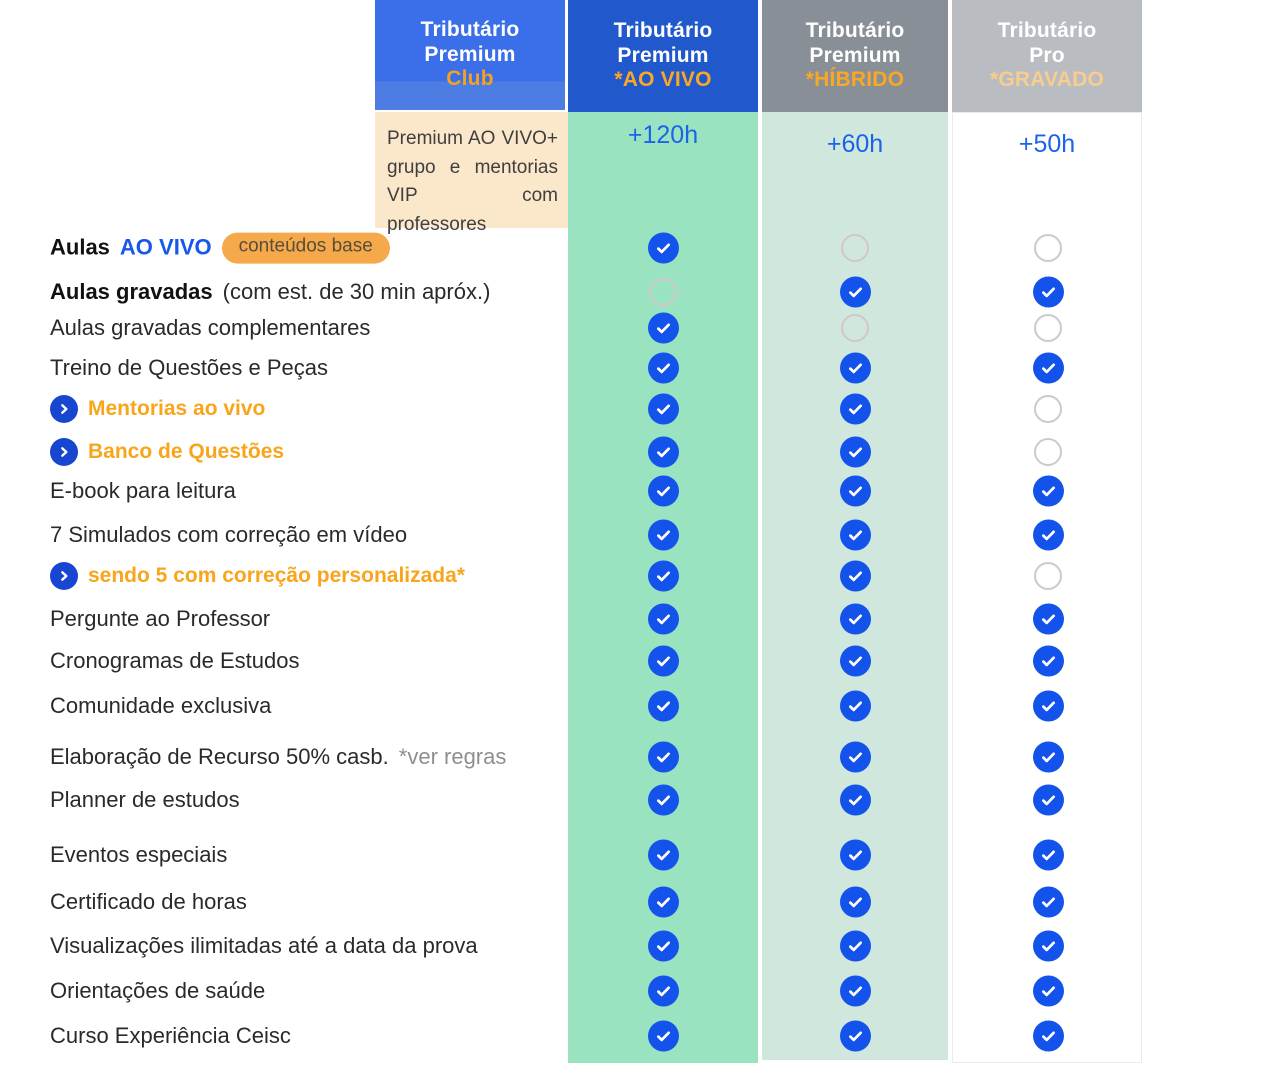 The width and height of the screenshot is (1288, 1080). I want to click on feature-row: Mentorias ao vivo, so click(644, 409).